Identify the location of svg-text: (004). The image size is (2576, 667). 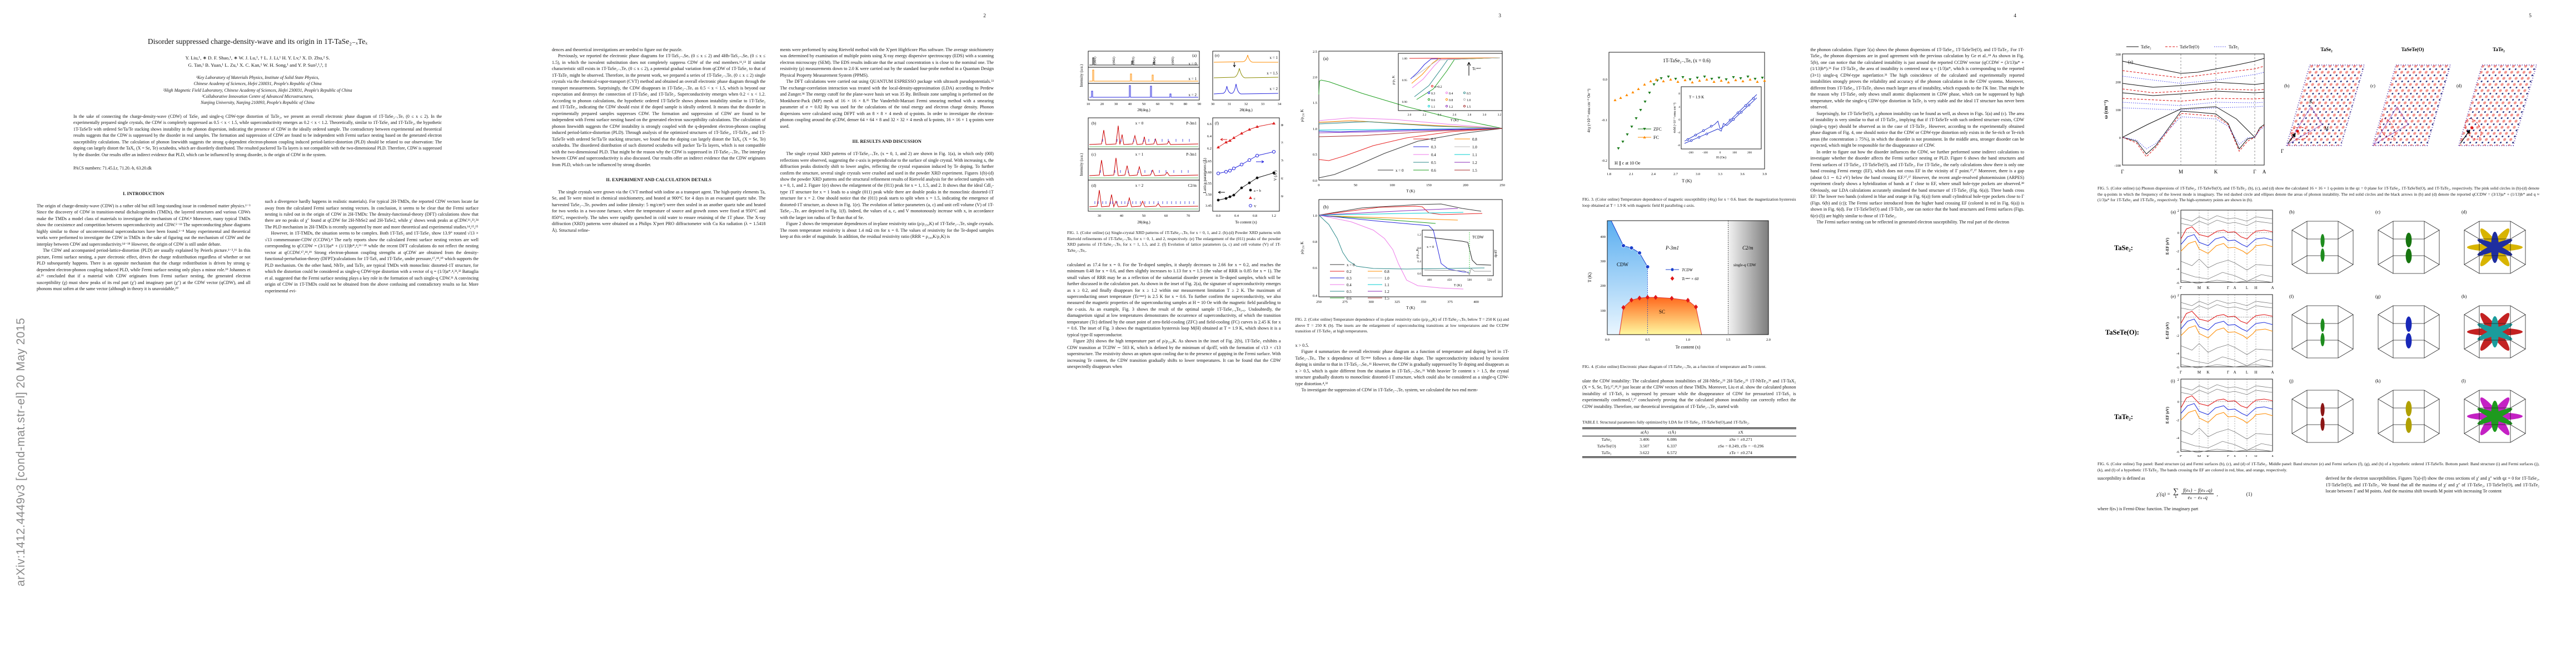
(1155, 60).